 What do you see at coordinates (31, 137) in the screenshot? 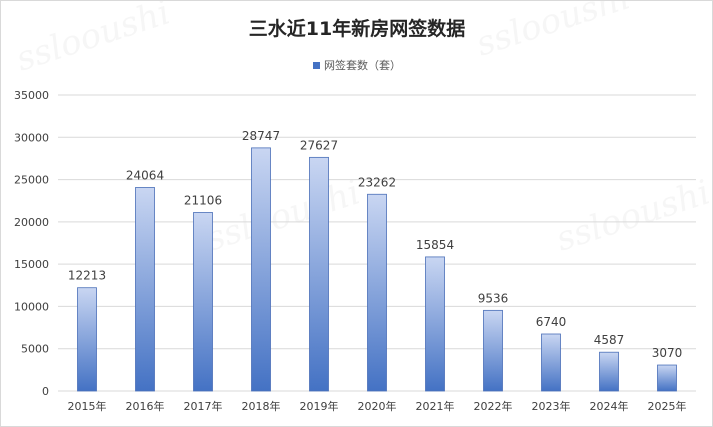
I see `y-tick-label: 30000` at bounding box center [31, 137].